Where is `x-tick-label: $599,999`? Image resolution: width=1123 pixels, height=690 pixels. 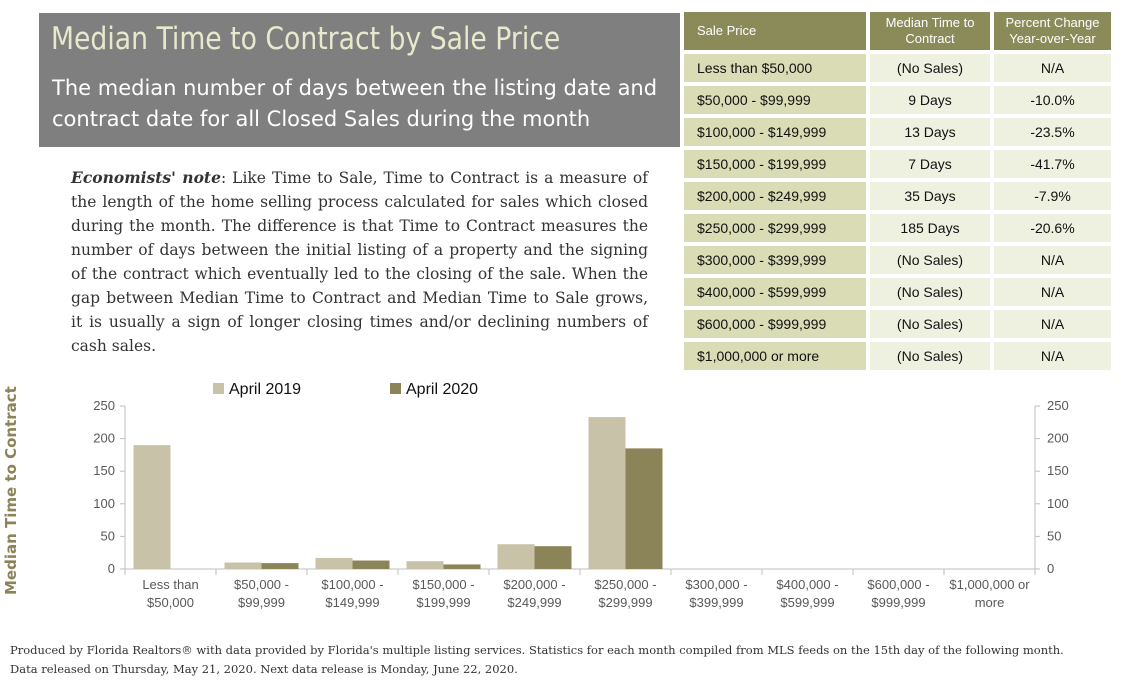 x-tick-label: $599,999 is located at coordinates (807, 602).